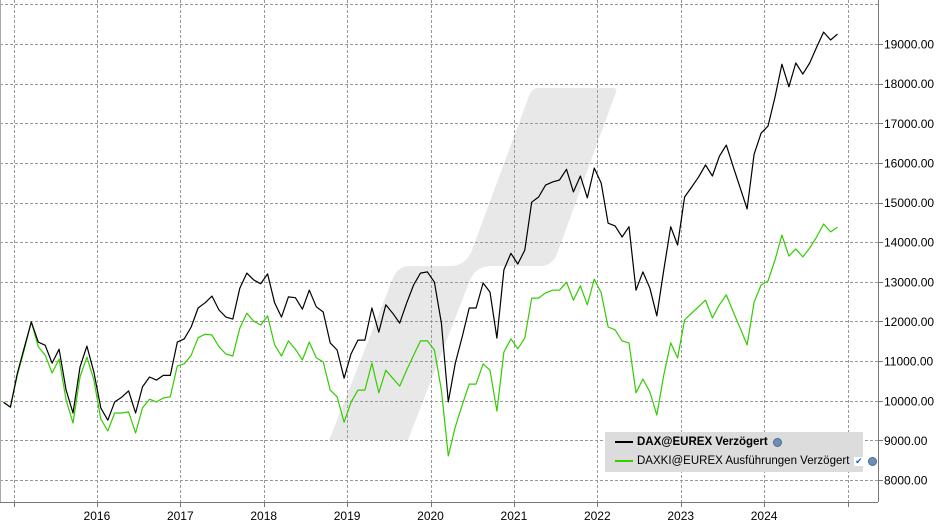 This screenshot has height=530, width=945. What do you see at coordinates (263, 516) in the screenshot?
I see `x-tick-label: 2018` at bounding box center [263, 516].